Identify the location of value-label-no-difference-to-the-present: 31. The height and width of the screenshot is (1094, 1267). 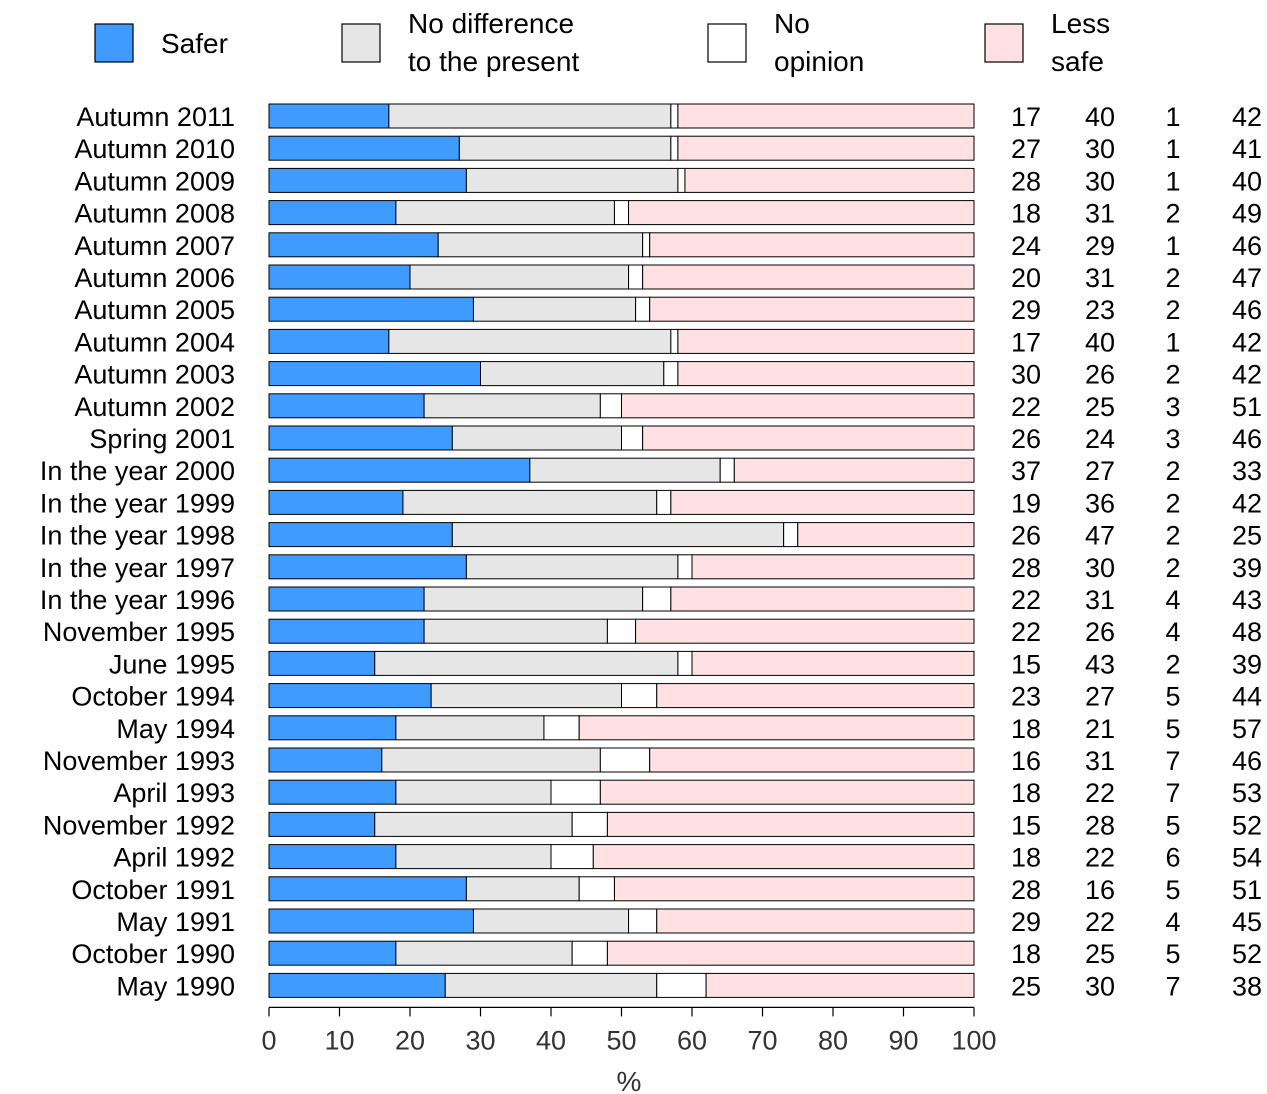
(1100, 214).